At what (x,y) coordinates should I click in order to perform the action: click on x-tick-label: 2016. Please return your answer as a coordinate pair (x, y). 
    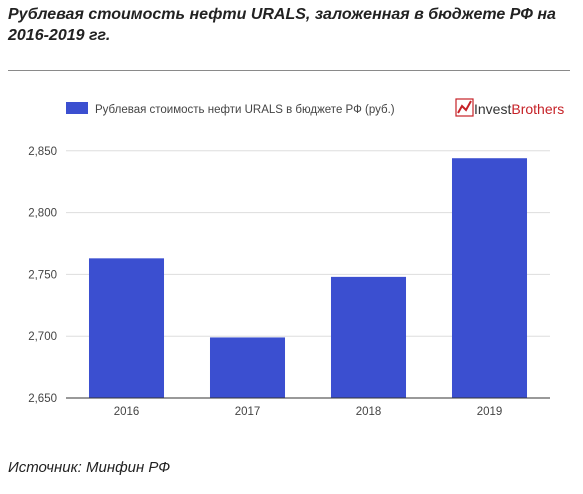
    Looking at the image, I should click on (127, 412).